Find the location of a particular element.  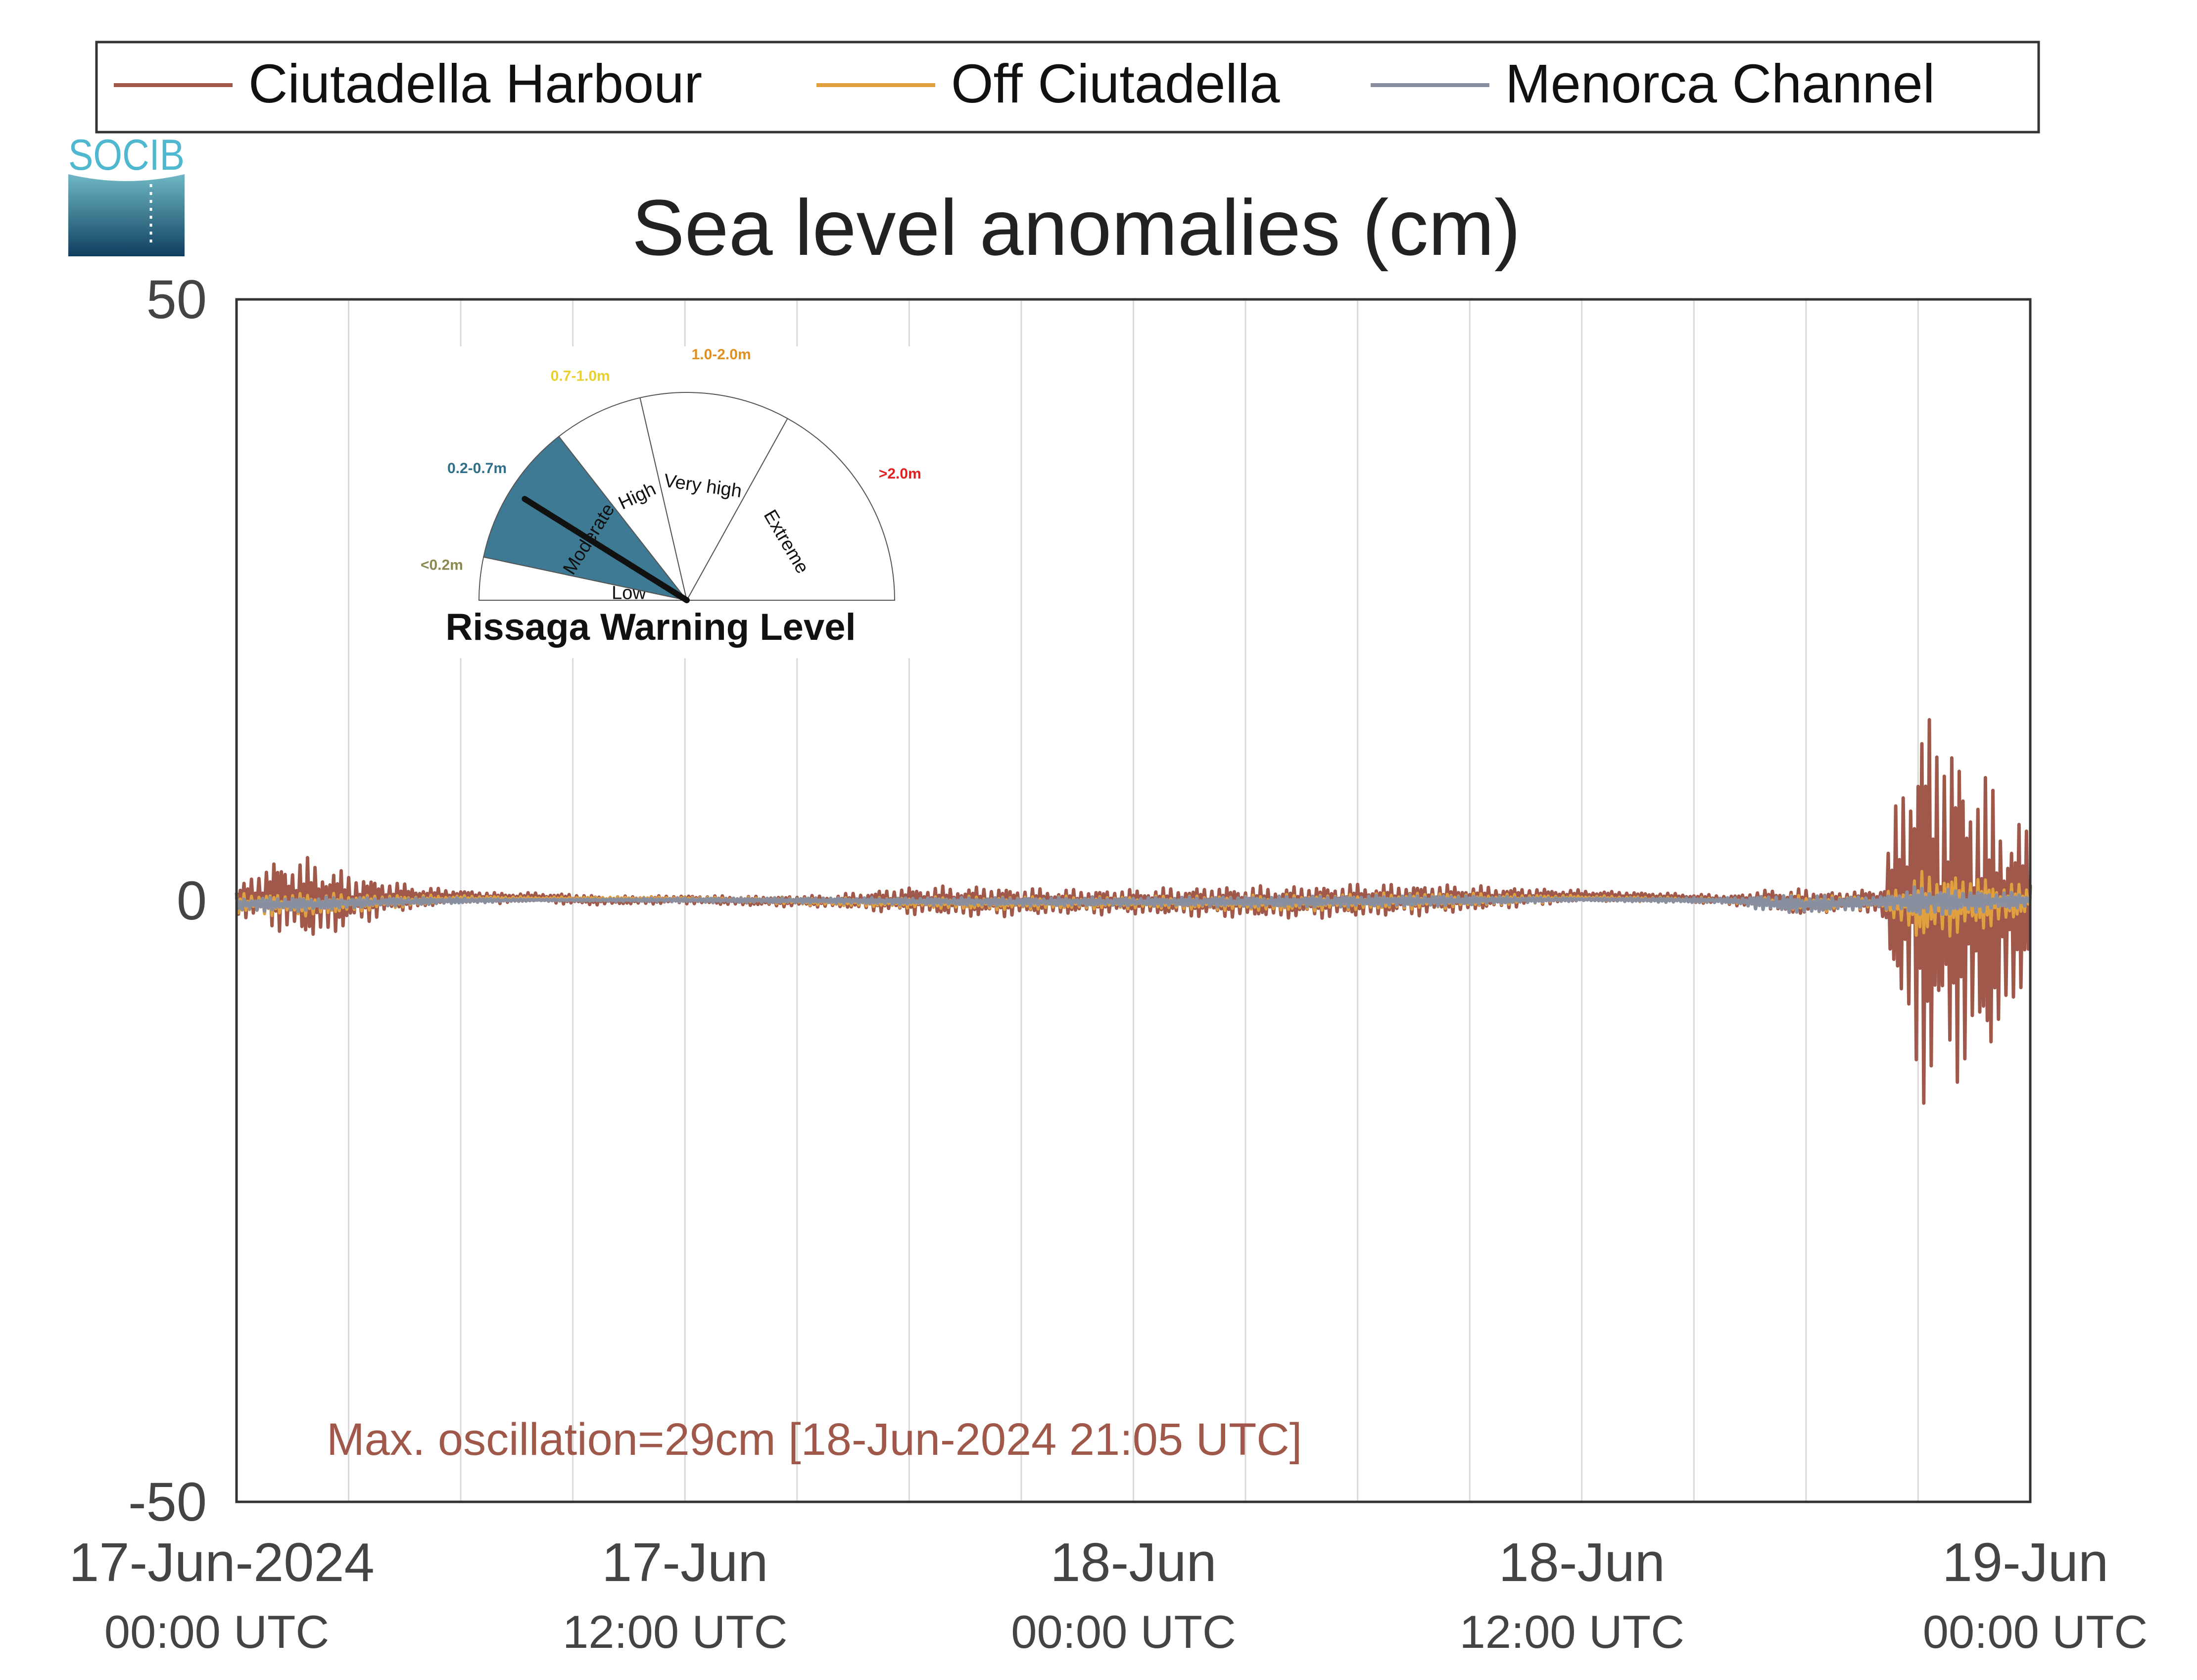

legend-label-menorca-channel: Menorca Channel is located at coordinates (1720, 84).